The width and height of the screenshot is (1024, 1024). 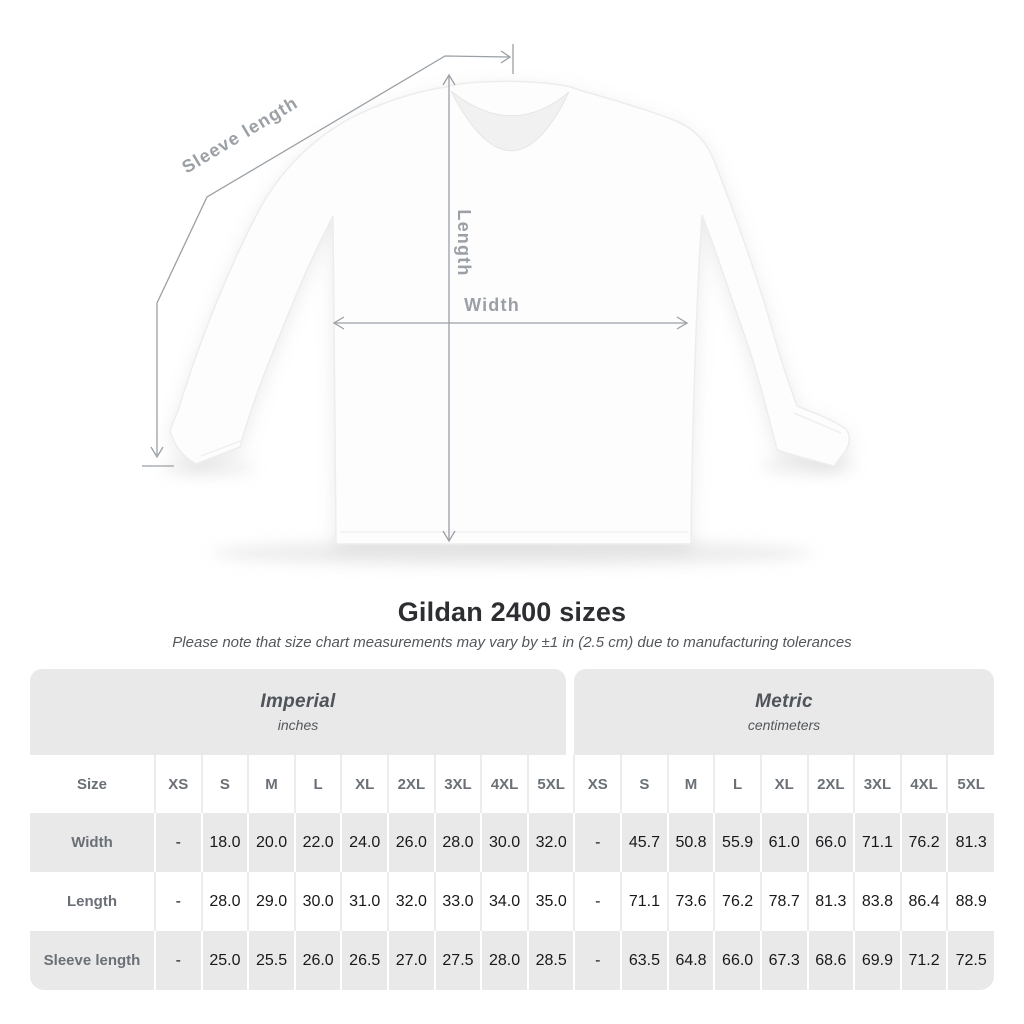 I want to click on sleeve-arrow-down-icon, so click(x=157, y=452).